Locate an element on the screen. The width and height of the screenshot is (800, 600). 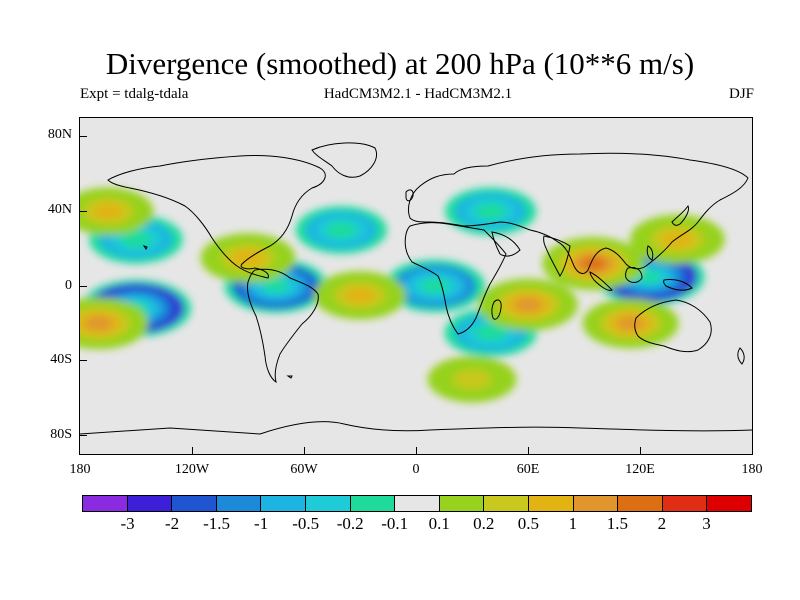
colorbar-label: 0.1 is located at coordinates (439, 523).